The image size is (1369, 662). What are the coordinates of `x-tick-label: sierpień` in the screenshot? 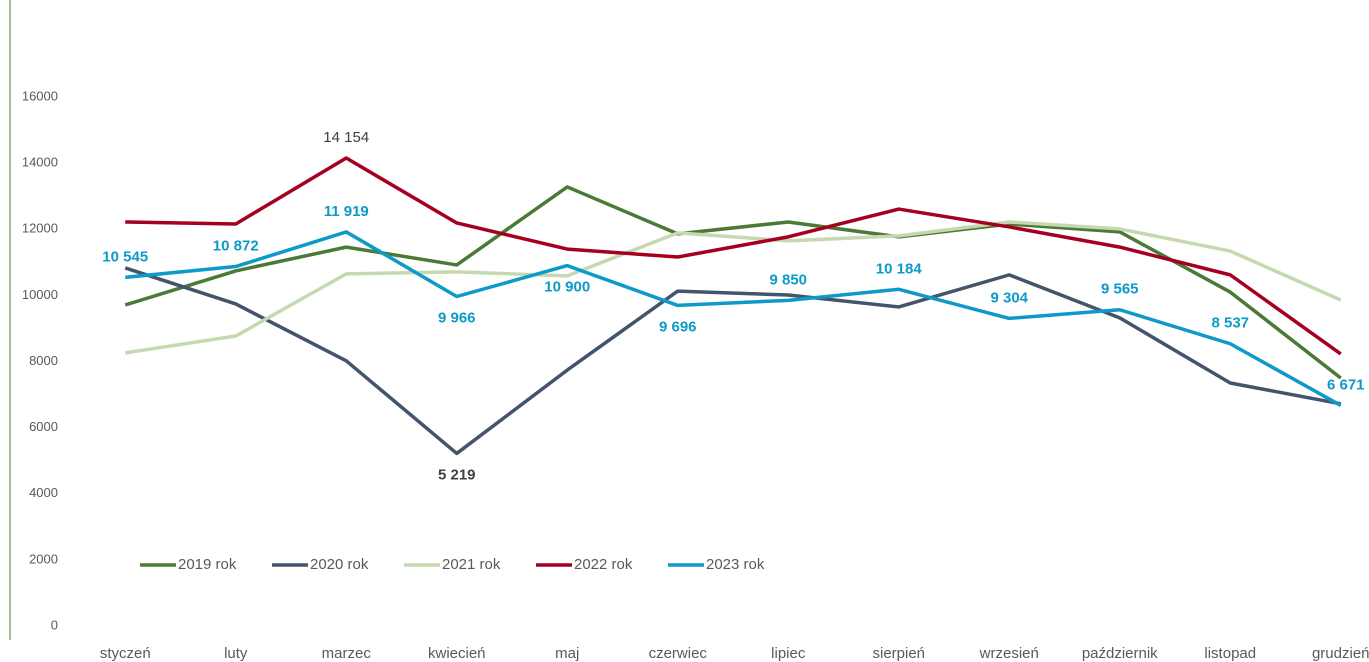 It's located at (898, 653).